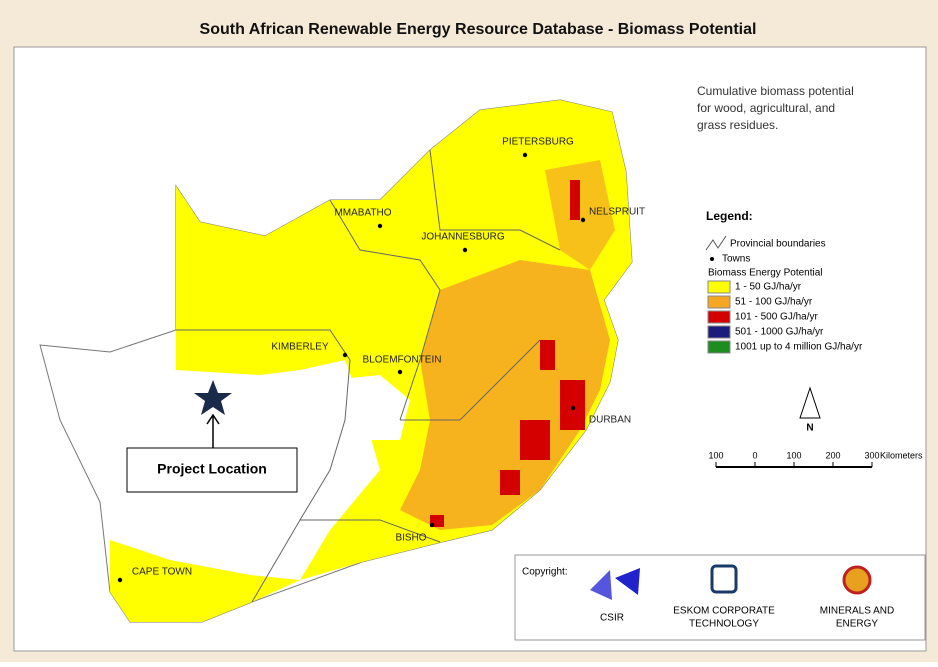 Image resolution: width=938 pixels, height=667 pixels. What do you see at coordinates (857, 624) in the screenshot?
I see `logo-label: ENERGY` at bounding box center [857, 624].